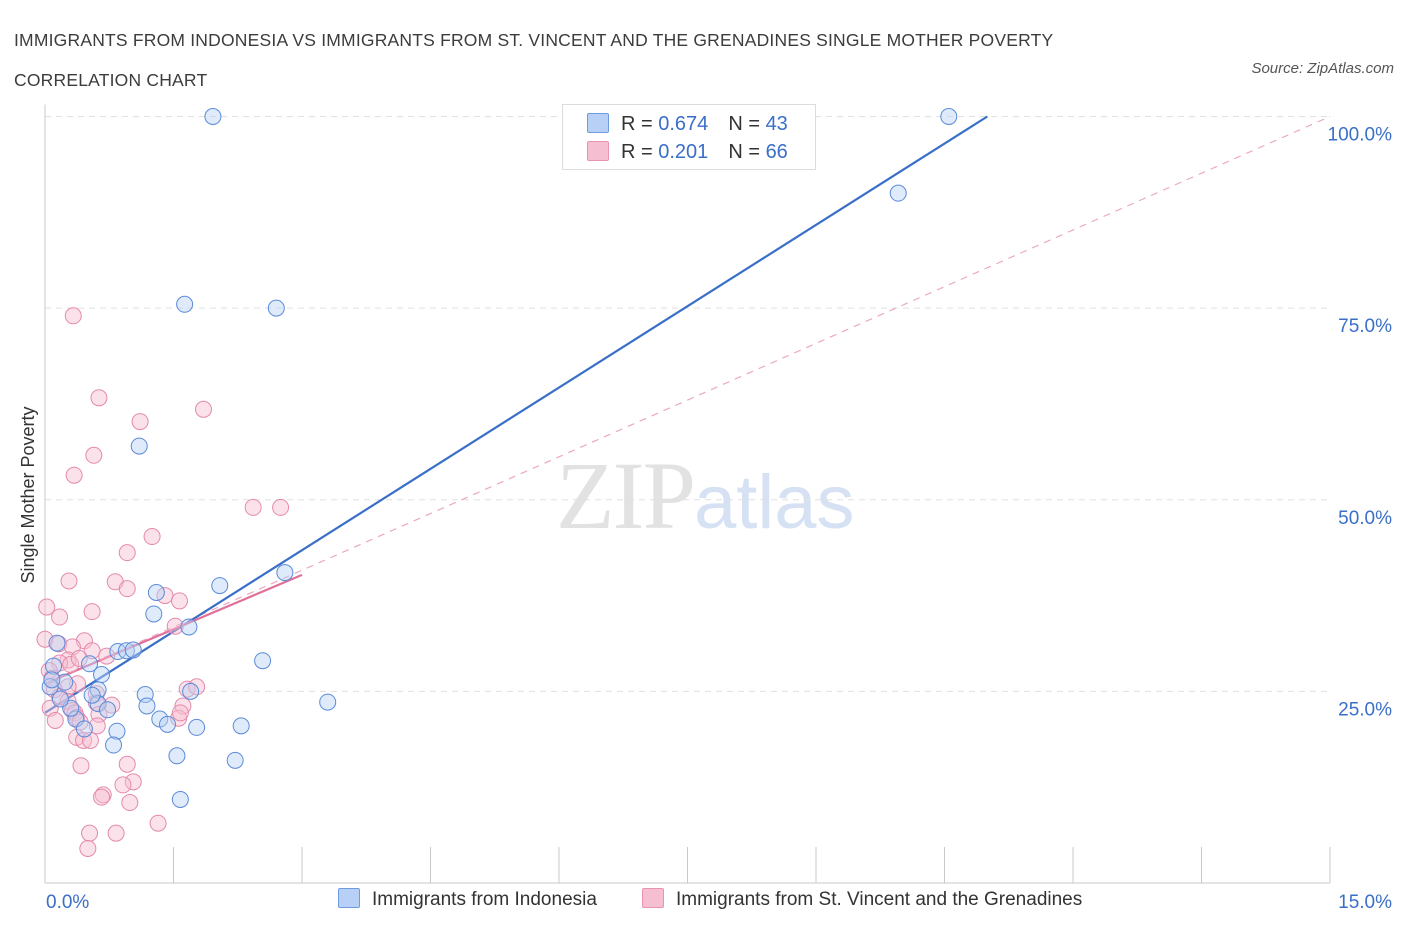 This screenshot has height=930, width=1406. I want to click on y-axis-title: Single Mother Poverty, so click(28, 494).